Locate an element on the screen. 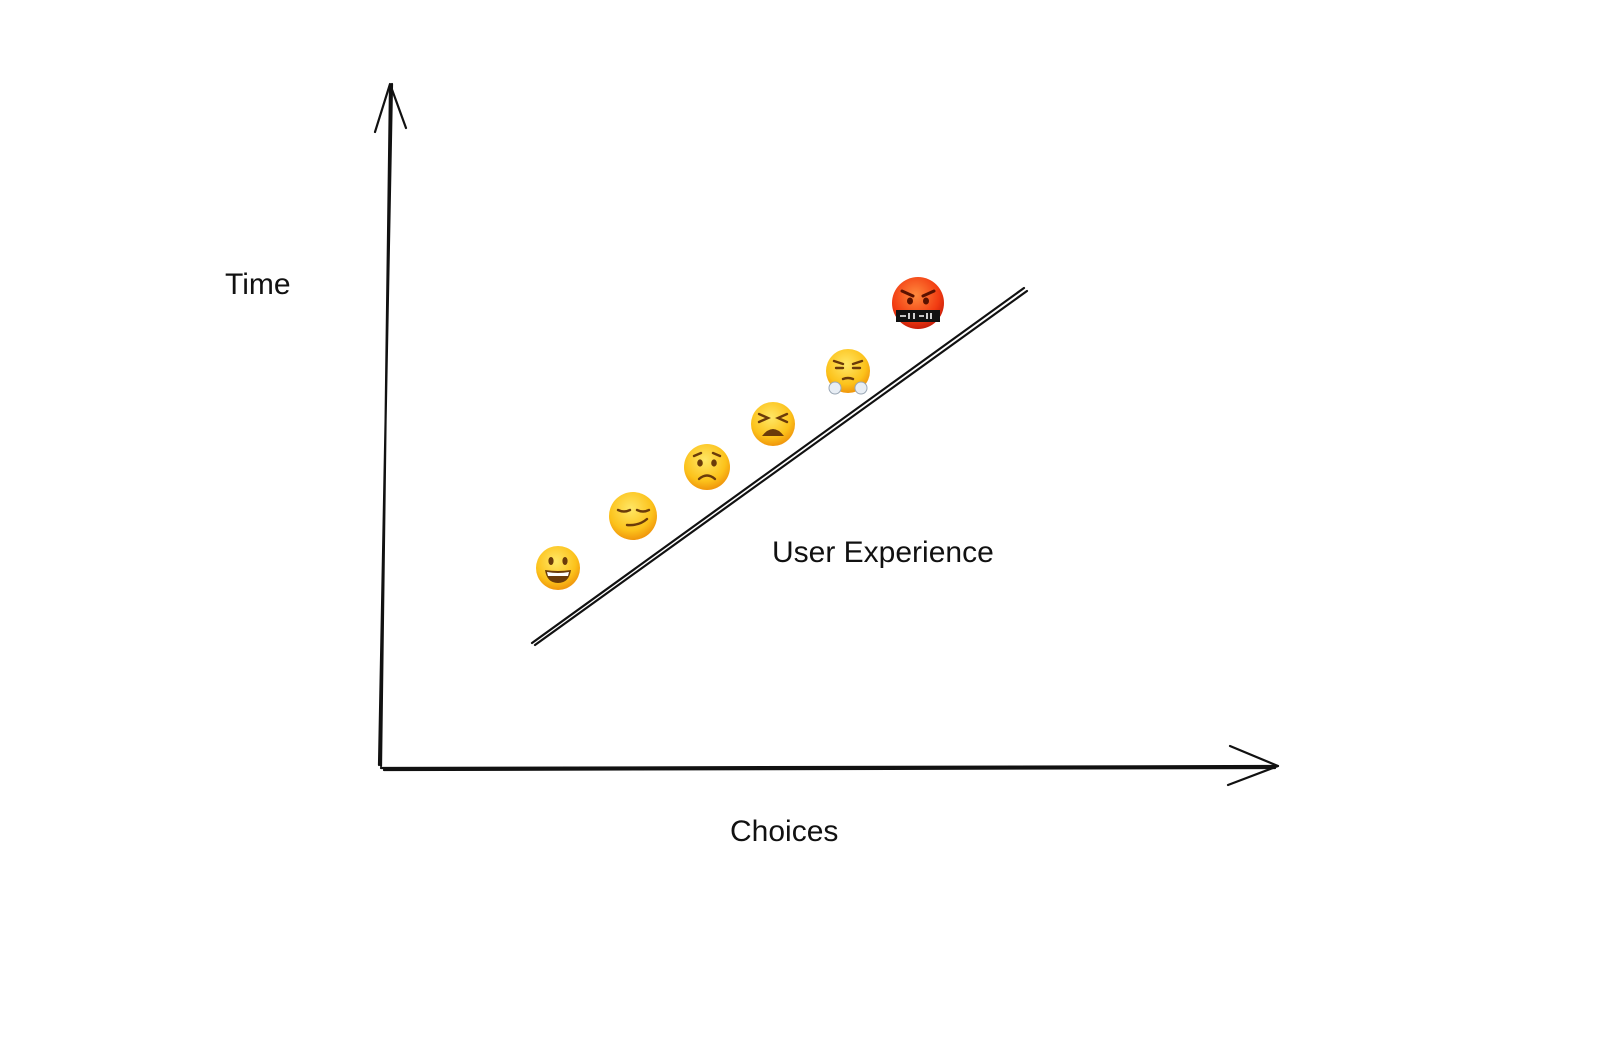  emoji-smirk is located at coordinates (633, 516).